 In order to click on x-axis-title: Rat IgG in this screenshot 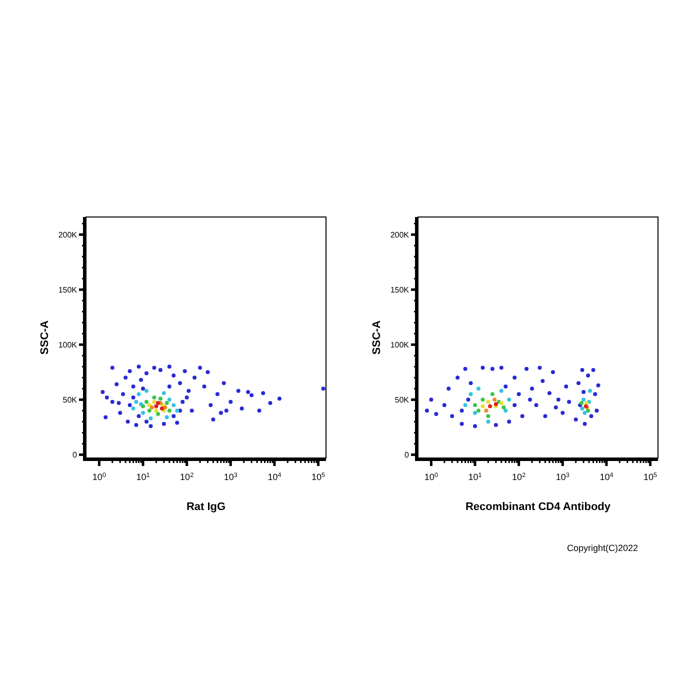, I will do `click(206, 507)`.